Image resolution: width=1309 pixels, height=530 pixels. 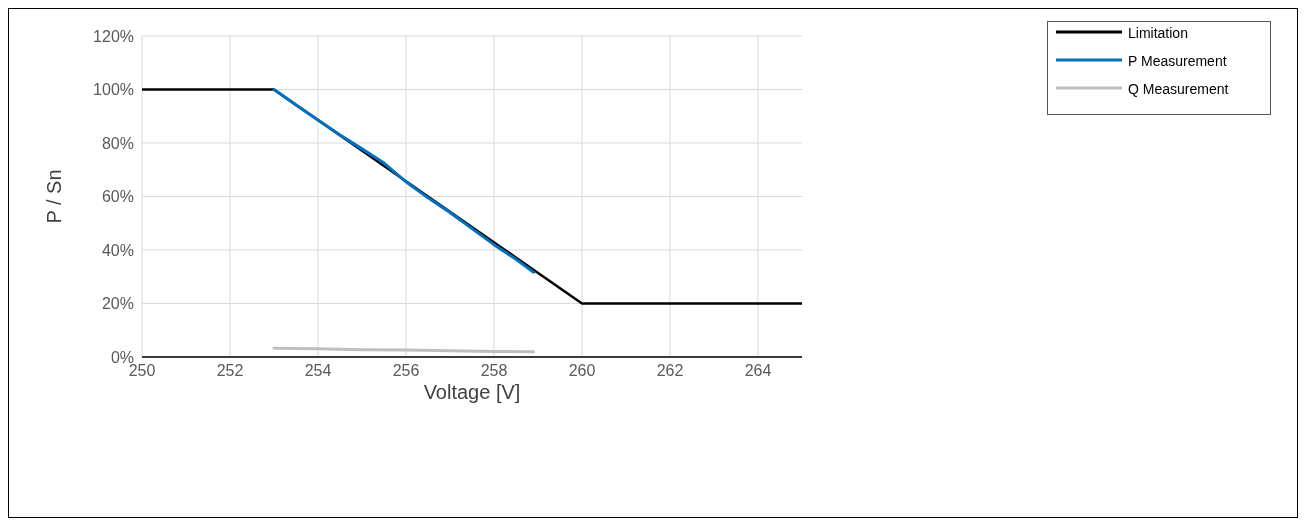 What do you see at coordinates (113, 90) in the screenshot?
I see `y-tick-label: 100%` at bounding box center [113, 90].